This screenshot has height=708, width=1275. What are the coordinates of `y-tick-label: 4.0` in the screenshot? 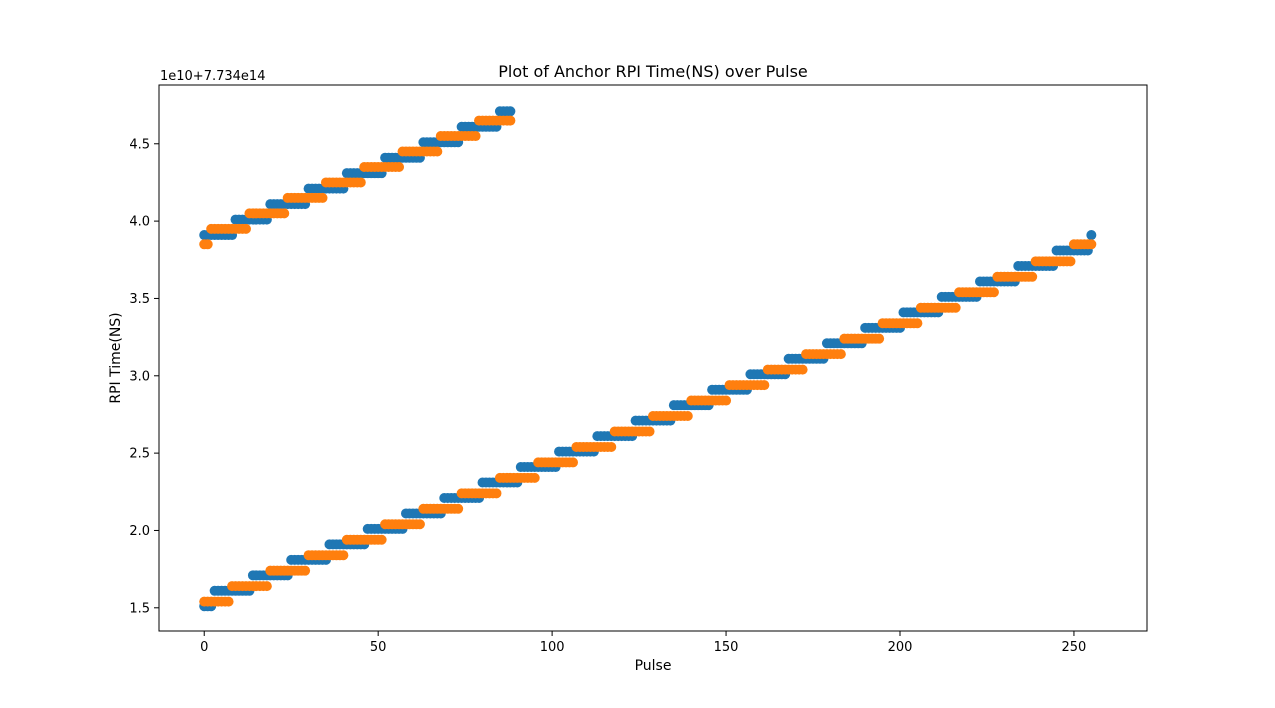 It's located at (139, 222).